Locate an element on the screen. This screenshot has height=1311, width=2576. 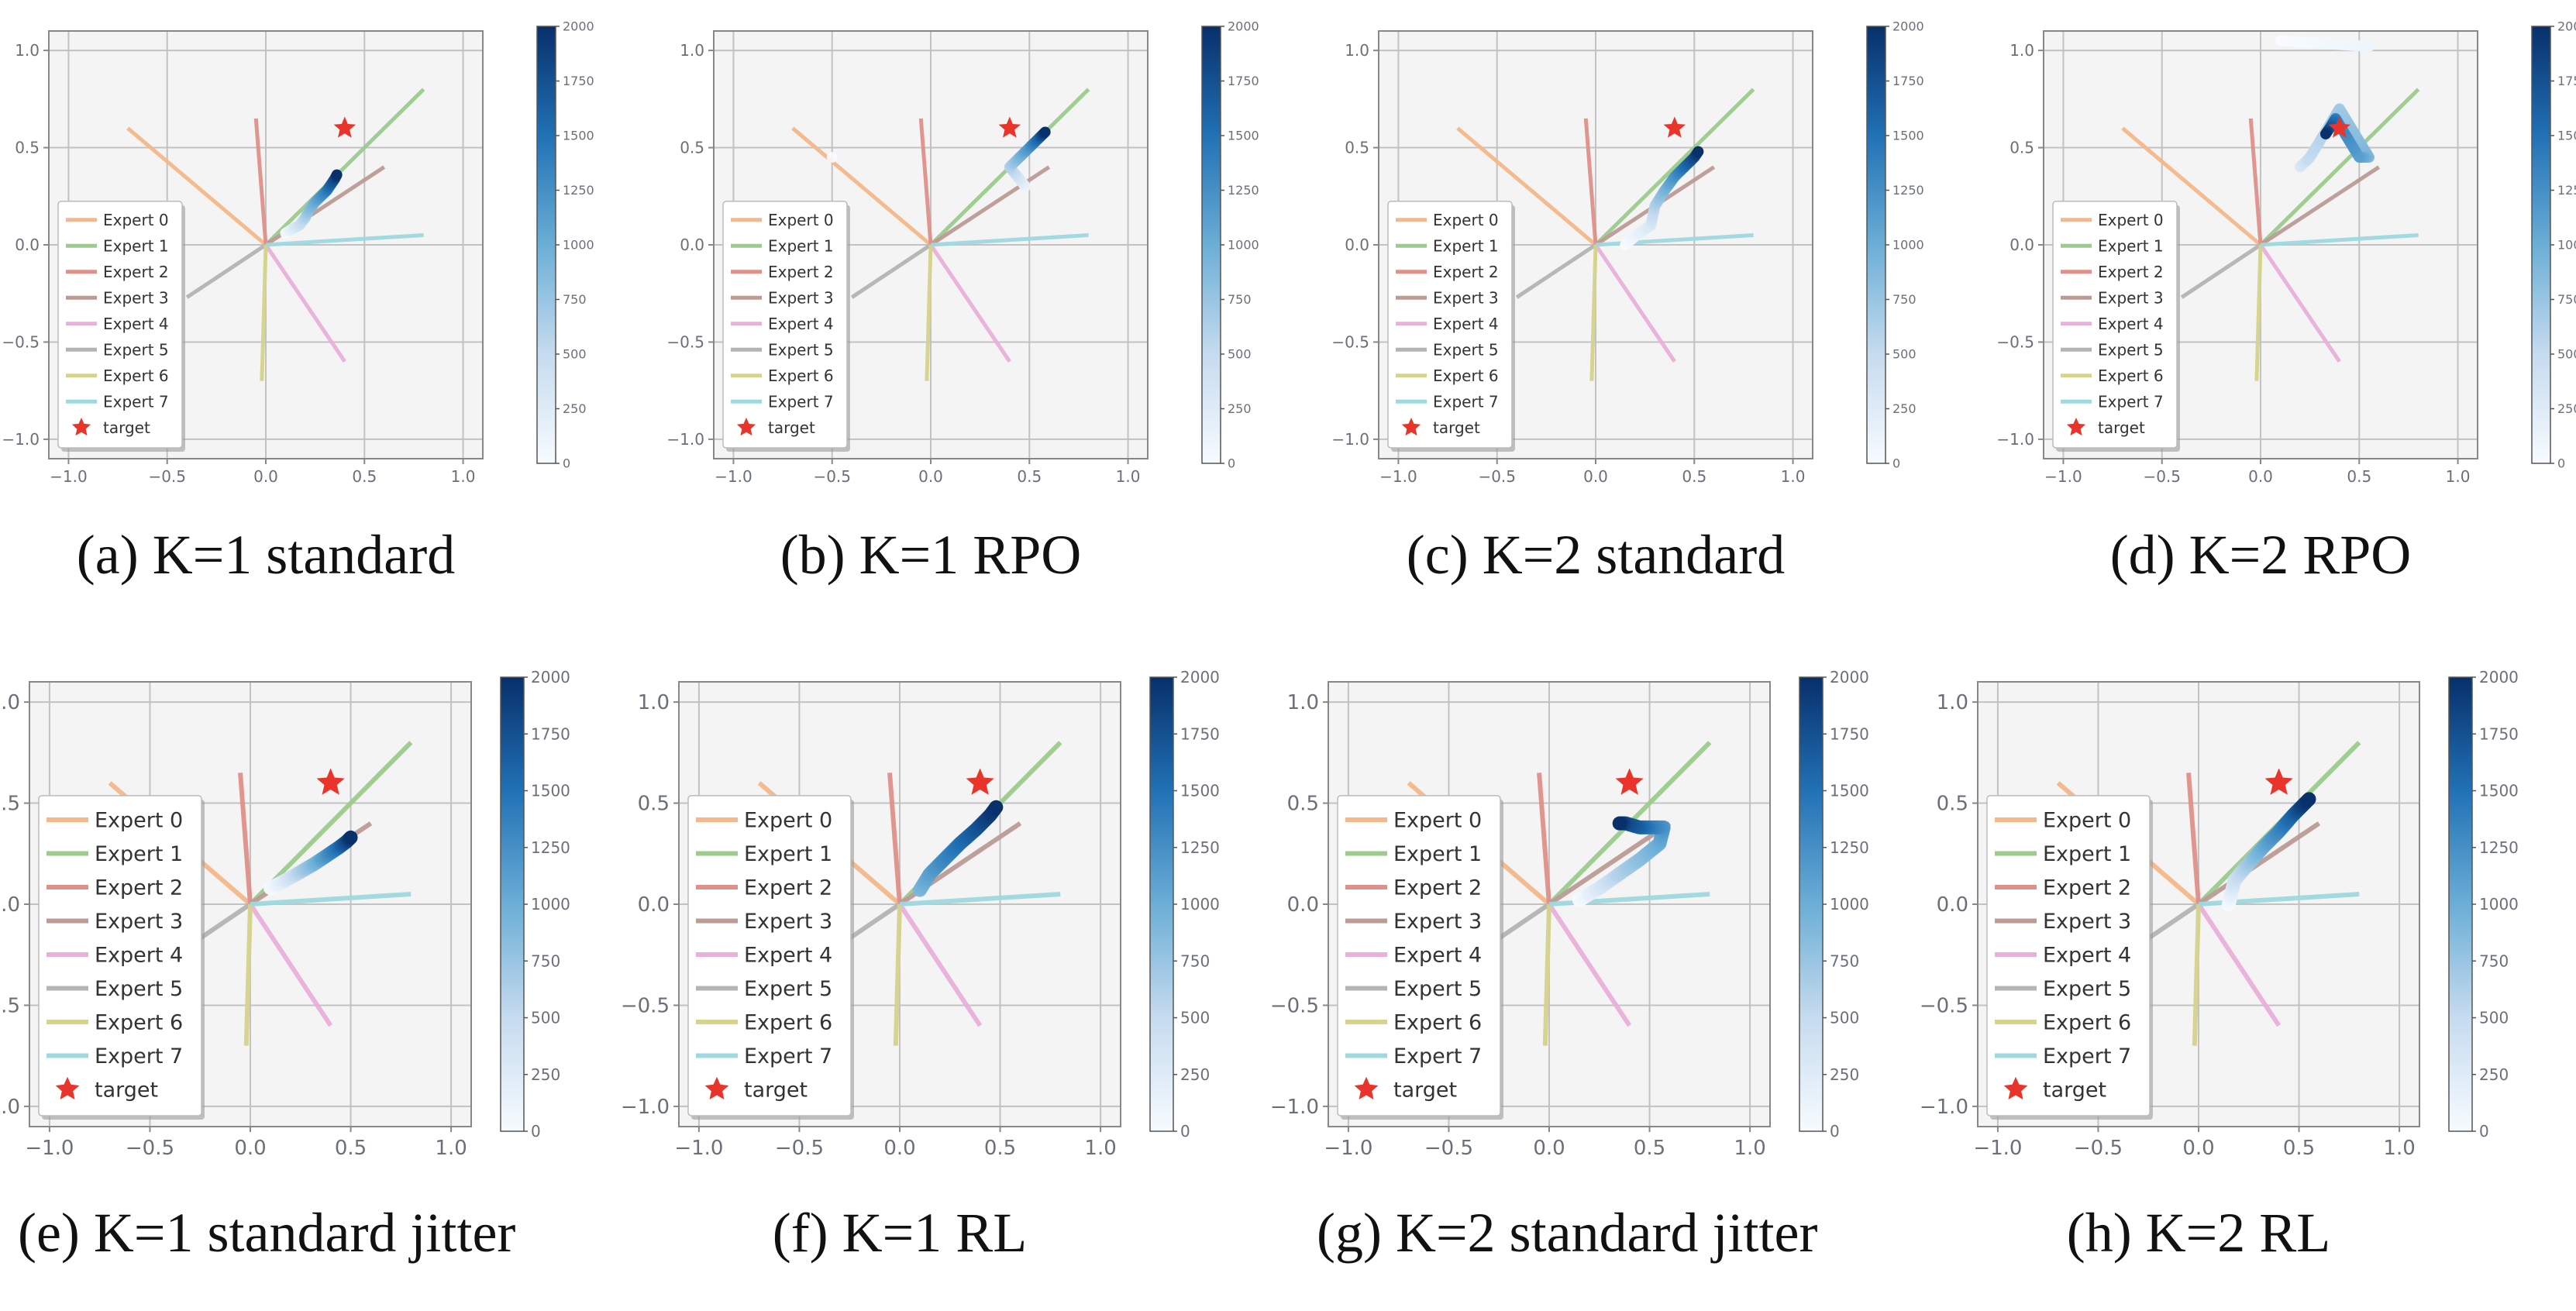
x-tick-label: 0.5 is located at coordinates (351, 1148).